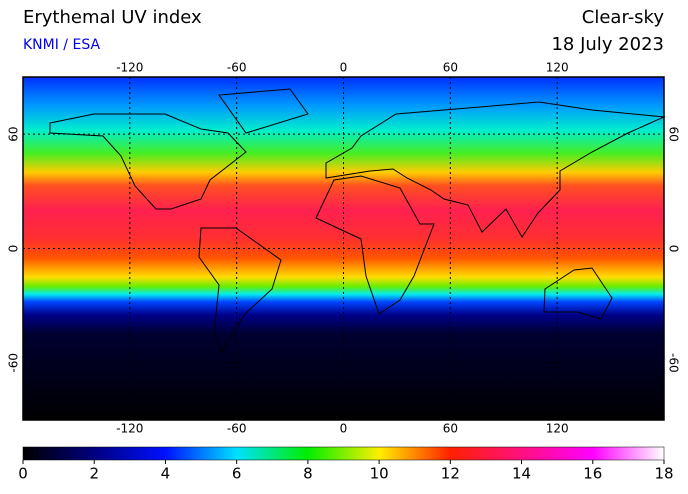 This screenshot has width=688, height=494. I want to click on title: Erythemal UV index, so click(112, 17).